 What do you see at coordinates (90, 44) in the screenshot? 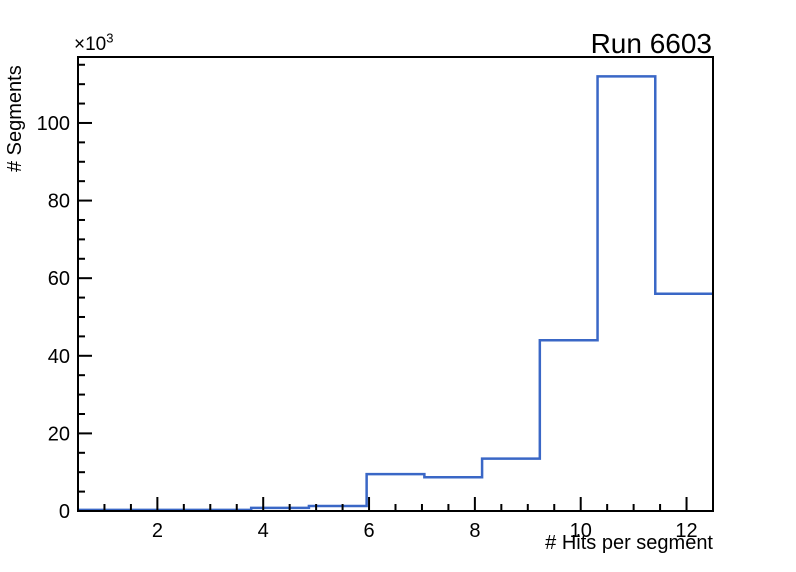
I see `y-axis-multiplier-base: ×10` at bounding box center [90, 44].